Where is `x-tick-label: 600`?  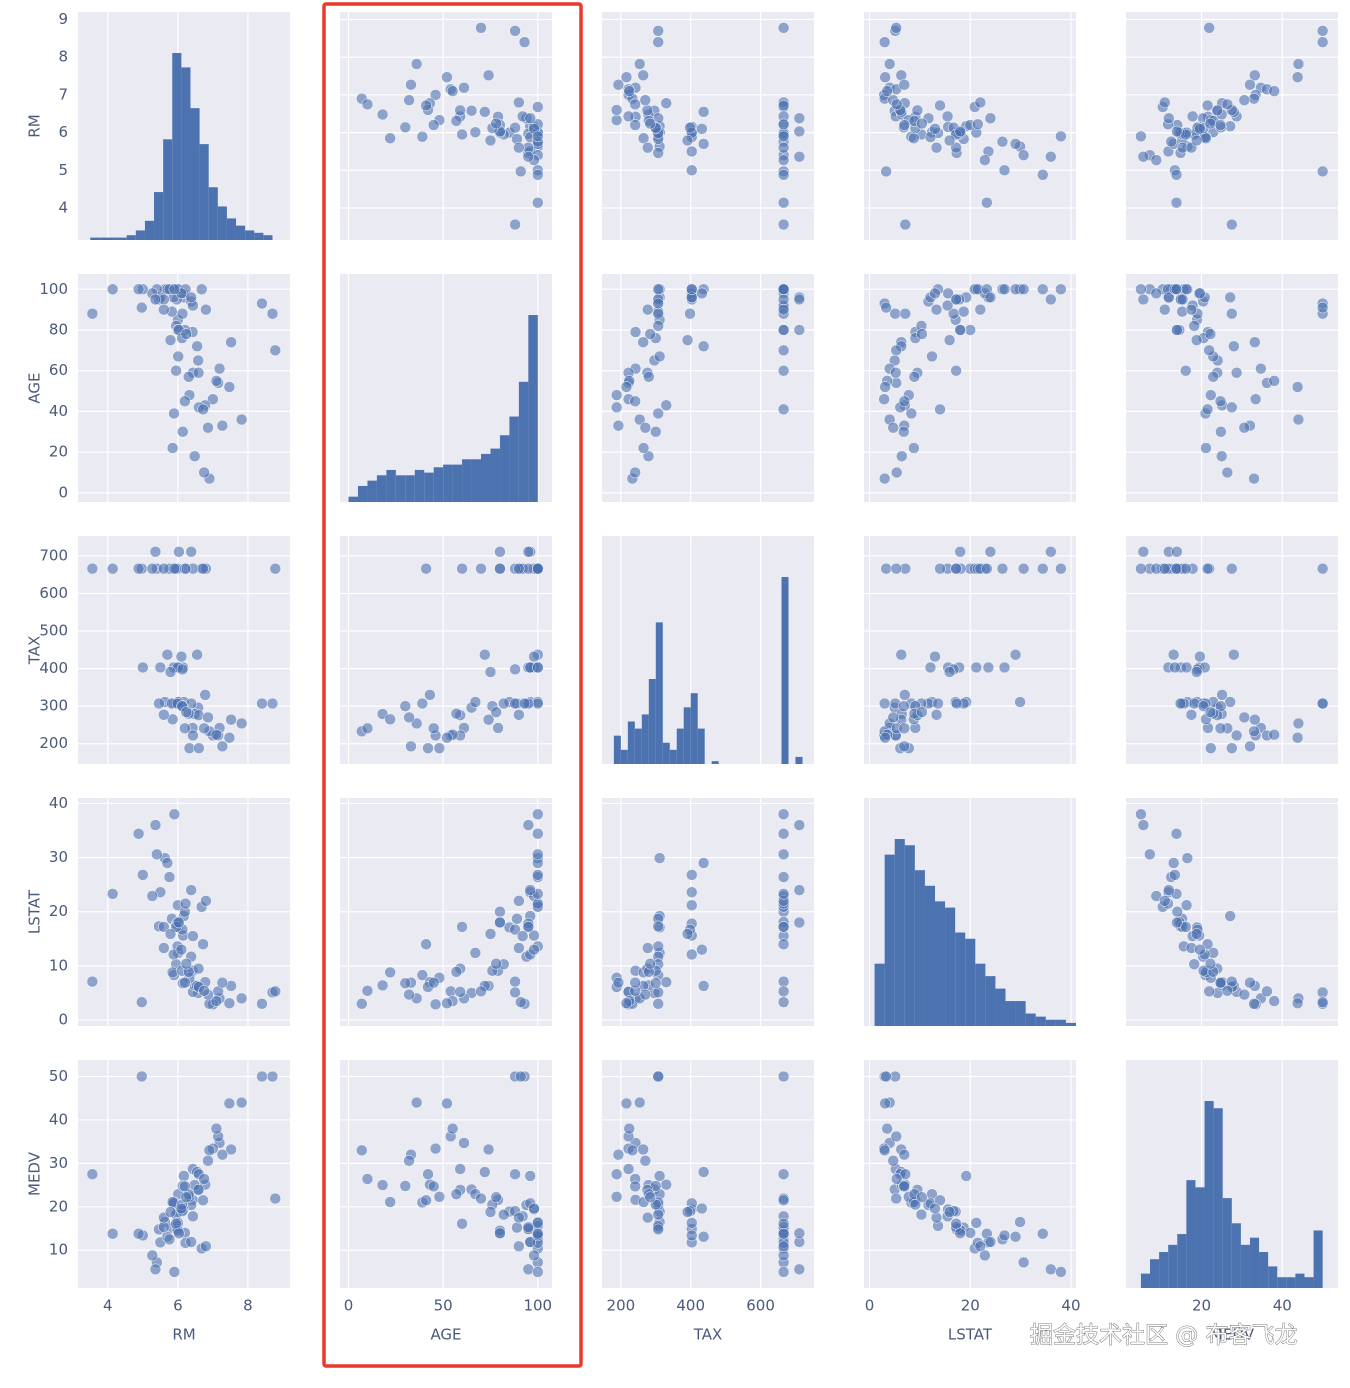 x-tick-label: 600 is located at coordinates (760, 1306).